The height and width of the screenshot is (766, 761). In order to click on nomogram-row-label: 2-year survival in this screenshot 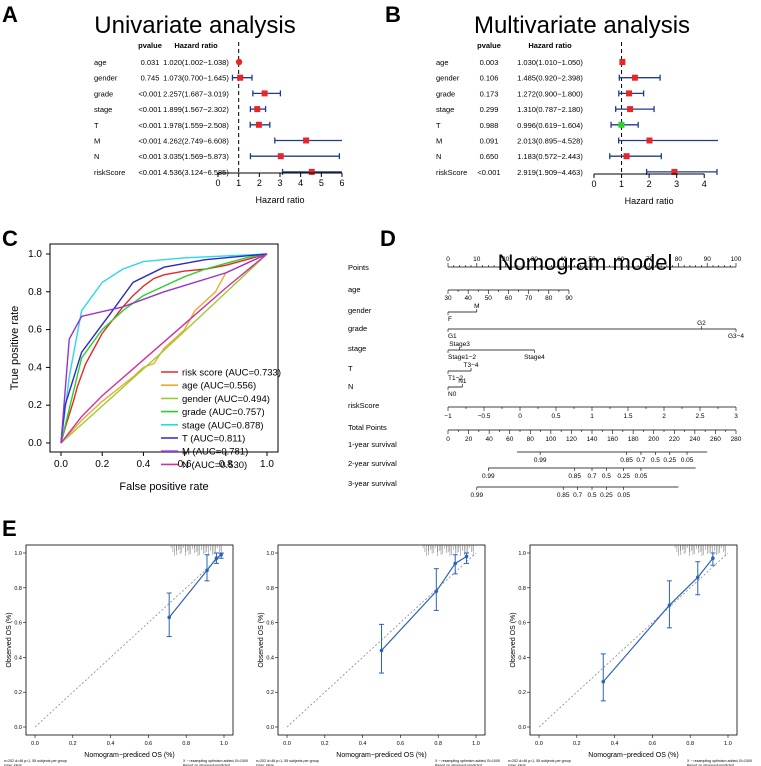, I will do `click(372, 463)`.